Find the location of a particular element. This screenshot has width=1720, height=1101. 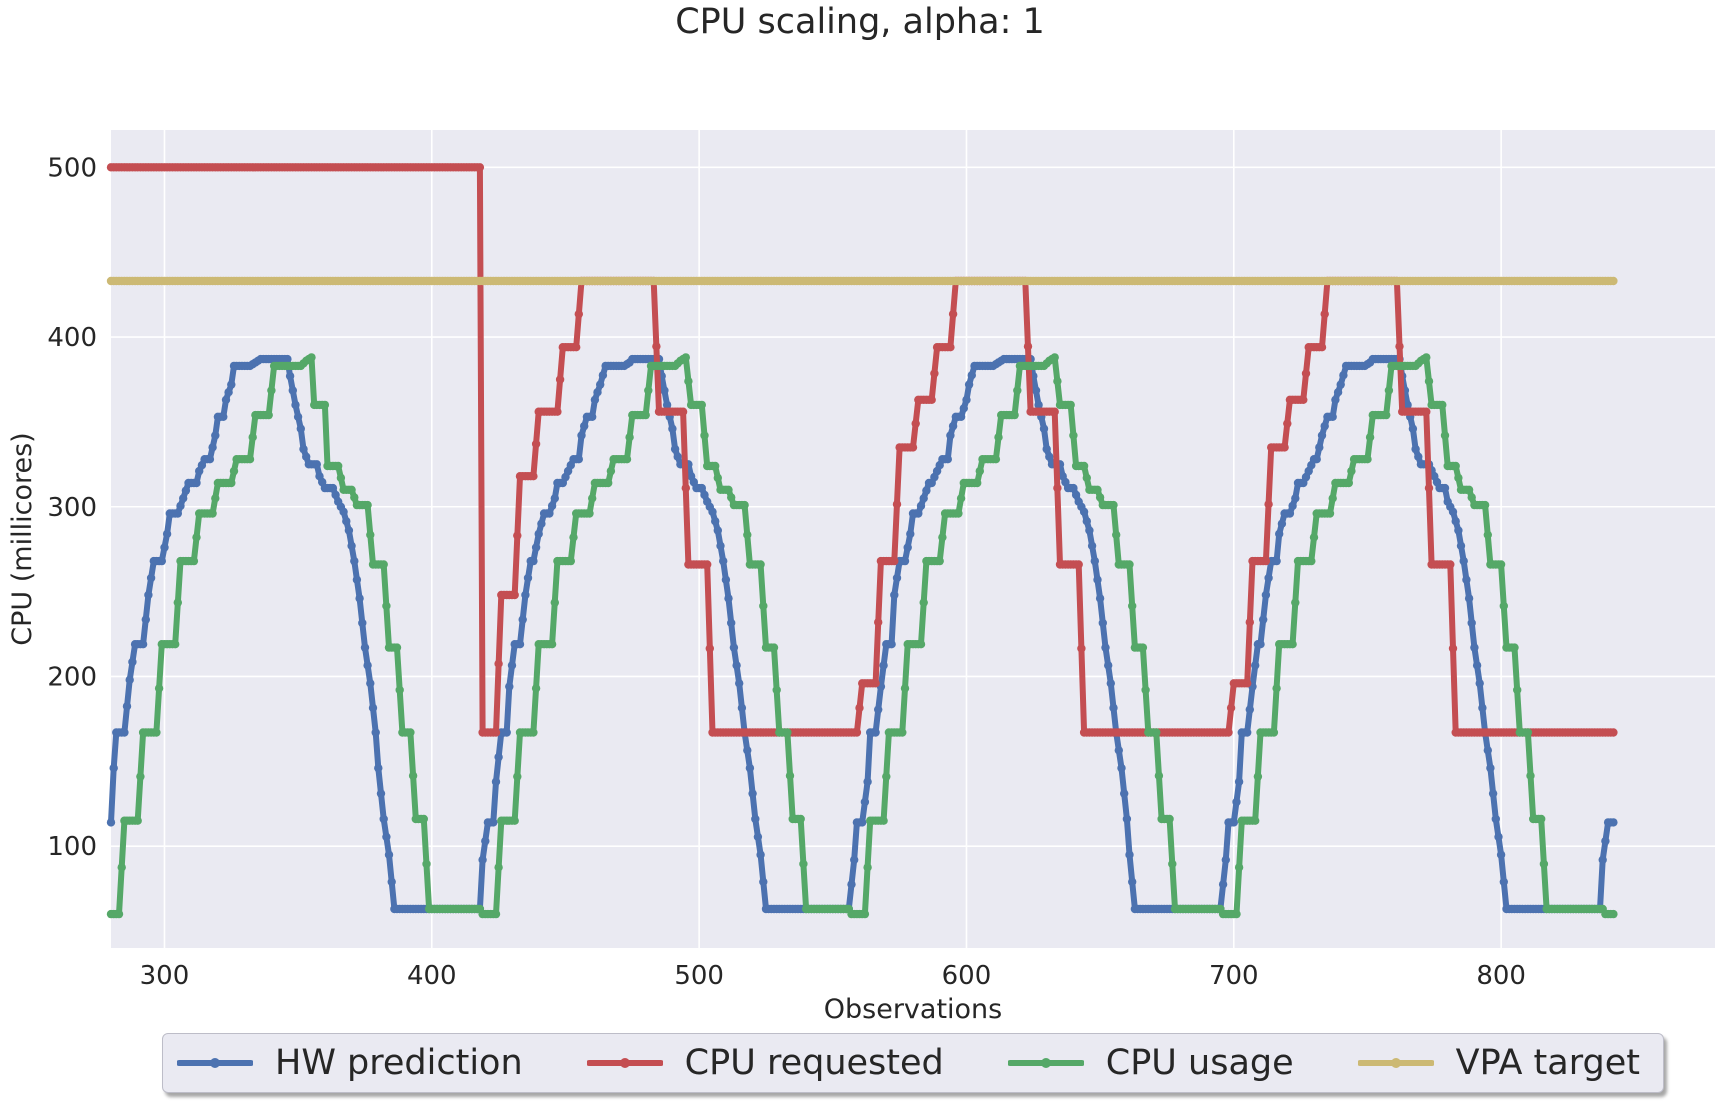

y-axis-label: CPU (millicores) is located at coordinates (22, 538).